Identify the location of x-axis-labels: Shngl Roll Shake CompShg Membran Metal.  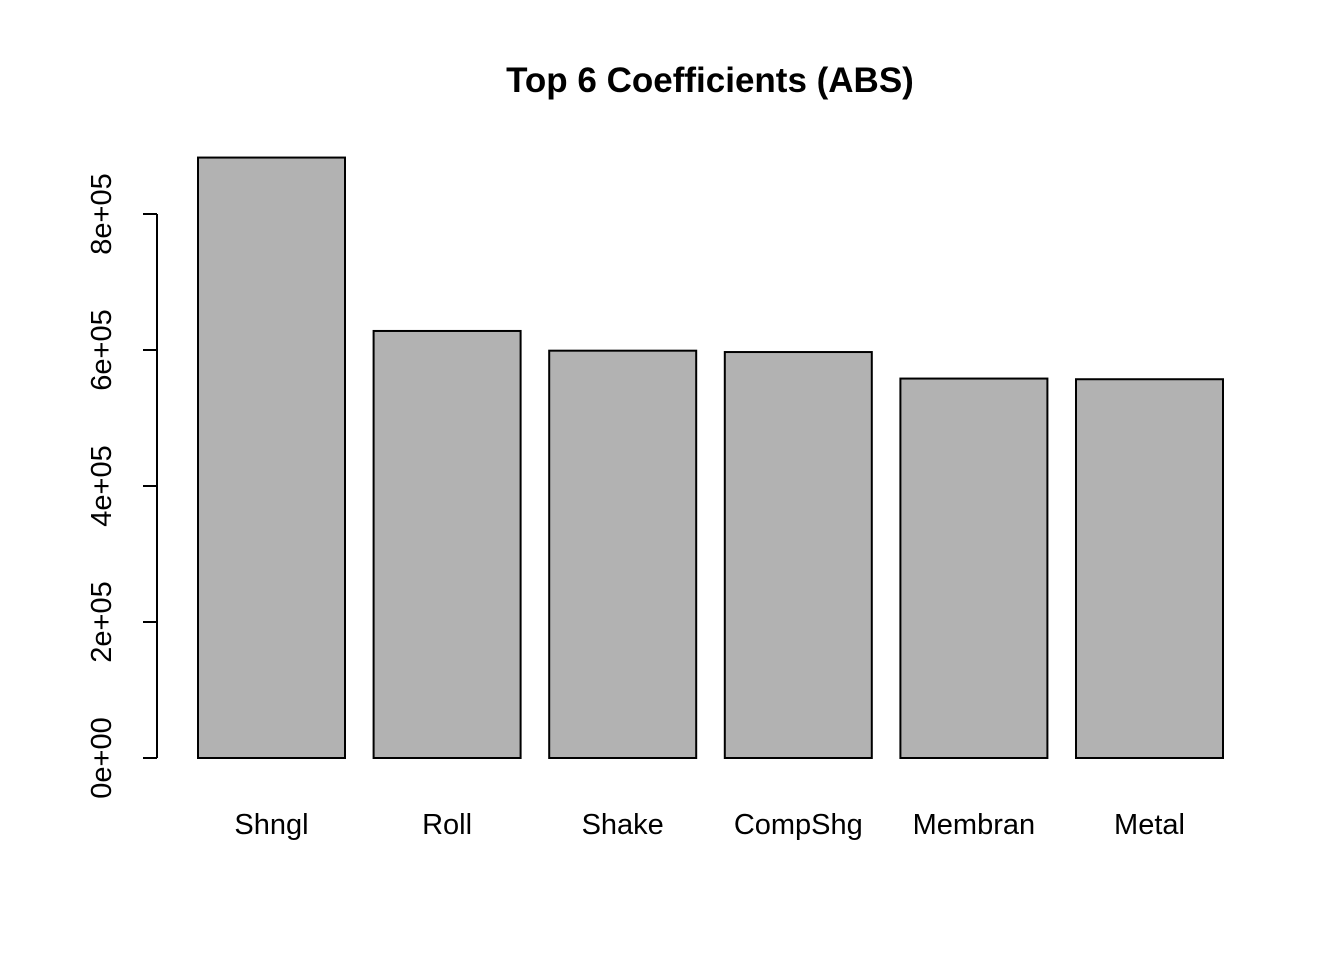
(709, 825).